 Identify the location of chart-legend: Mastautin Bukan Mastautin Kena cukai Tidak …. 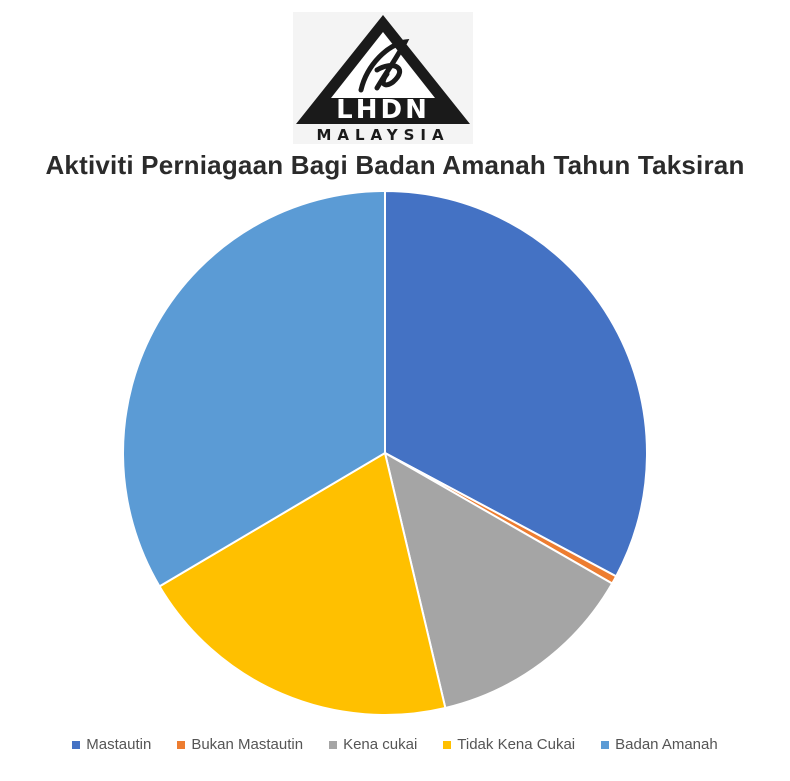
(395, 744).